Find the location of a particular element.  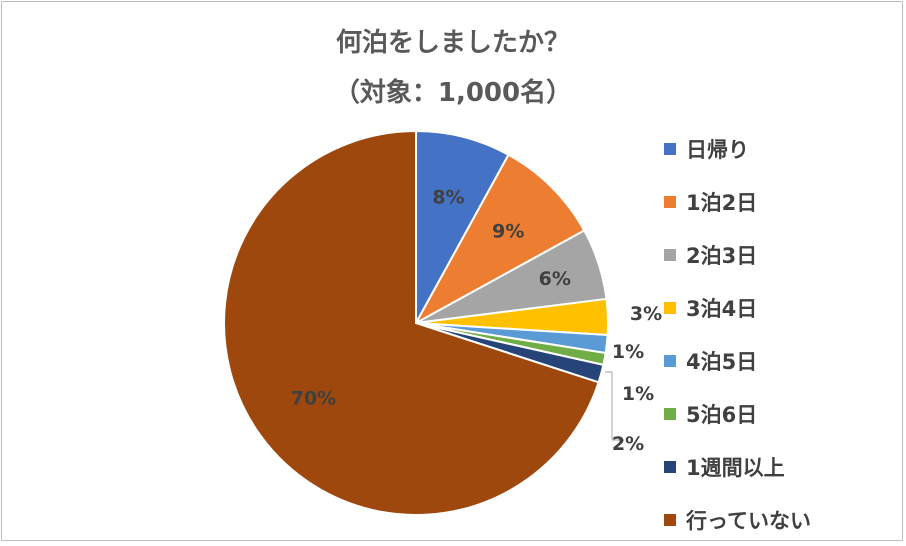

data-label-2: 9% is located at coordinates (508, 232).